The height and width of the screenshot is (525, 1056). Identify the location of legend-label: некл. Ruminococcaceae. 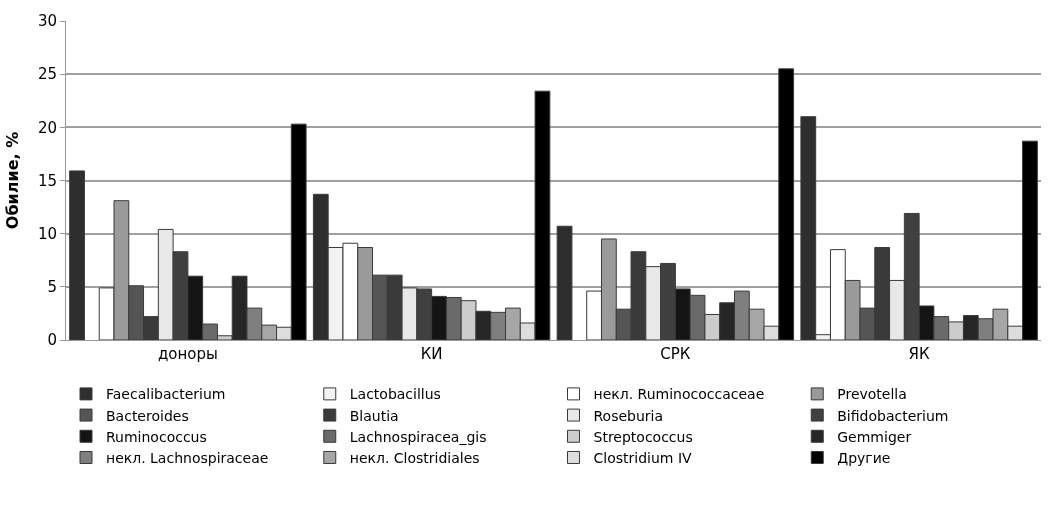
(679, 394).